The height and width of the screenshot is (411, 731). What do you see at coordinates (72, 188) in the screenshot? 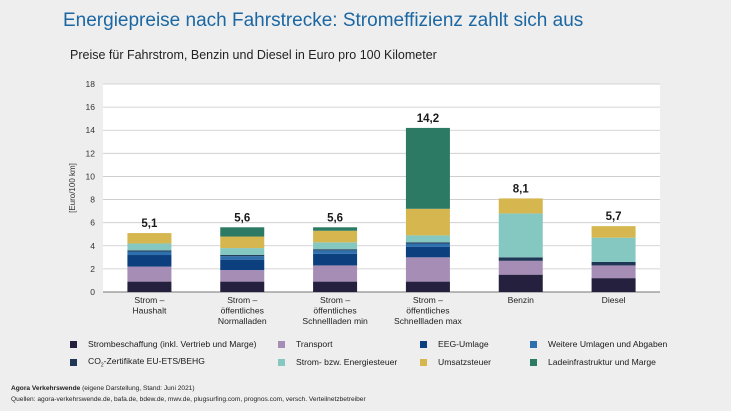
I see `y-axis-label: [Euro/100 km]` at bounding box center [72, 188].